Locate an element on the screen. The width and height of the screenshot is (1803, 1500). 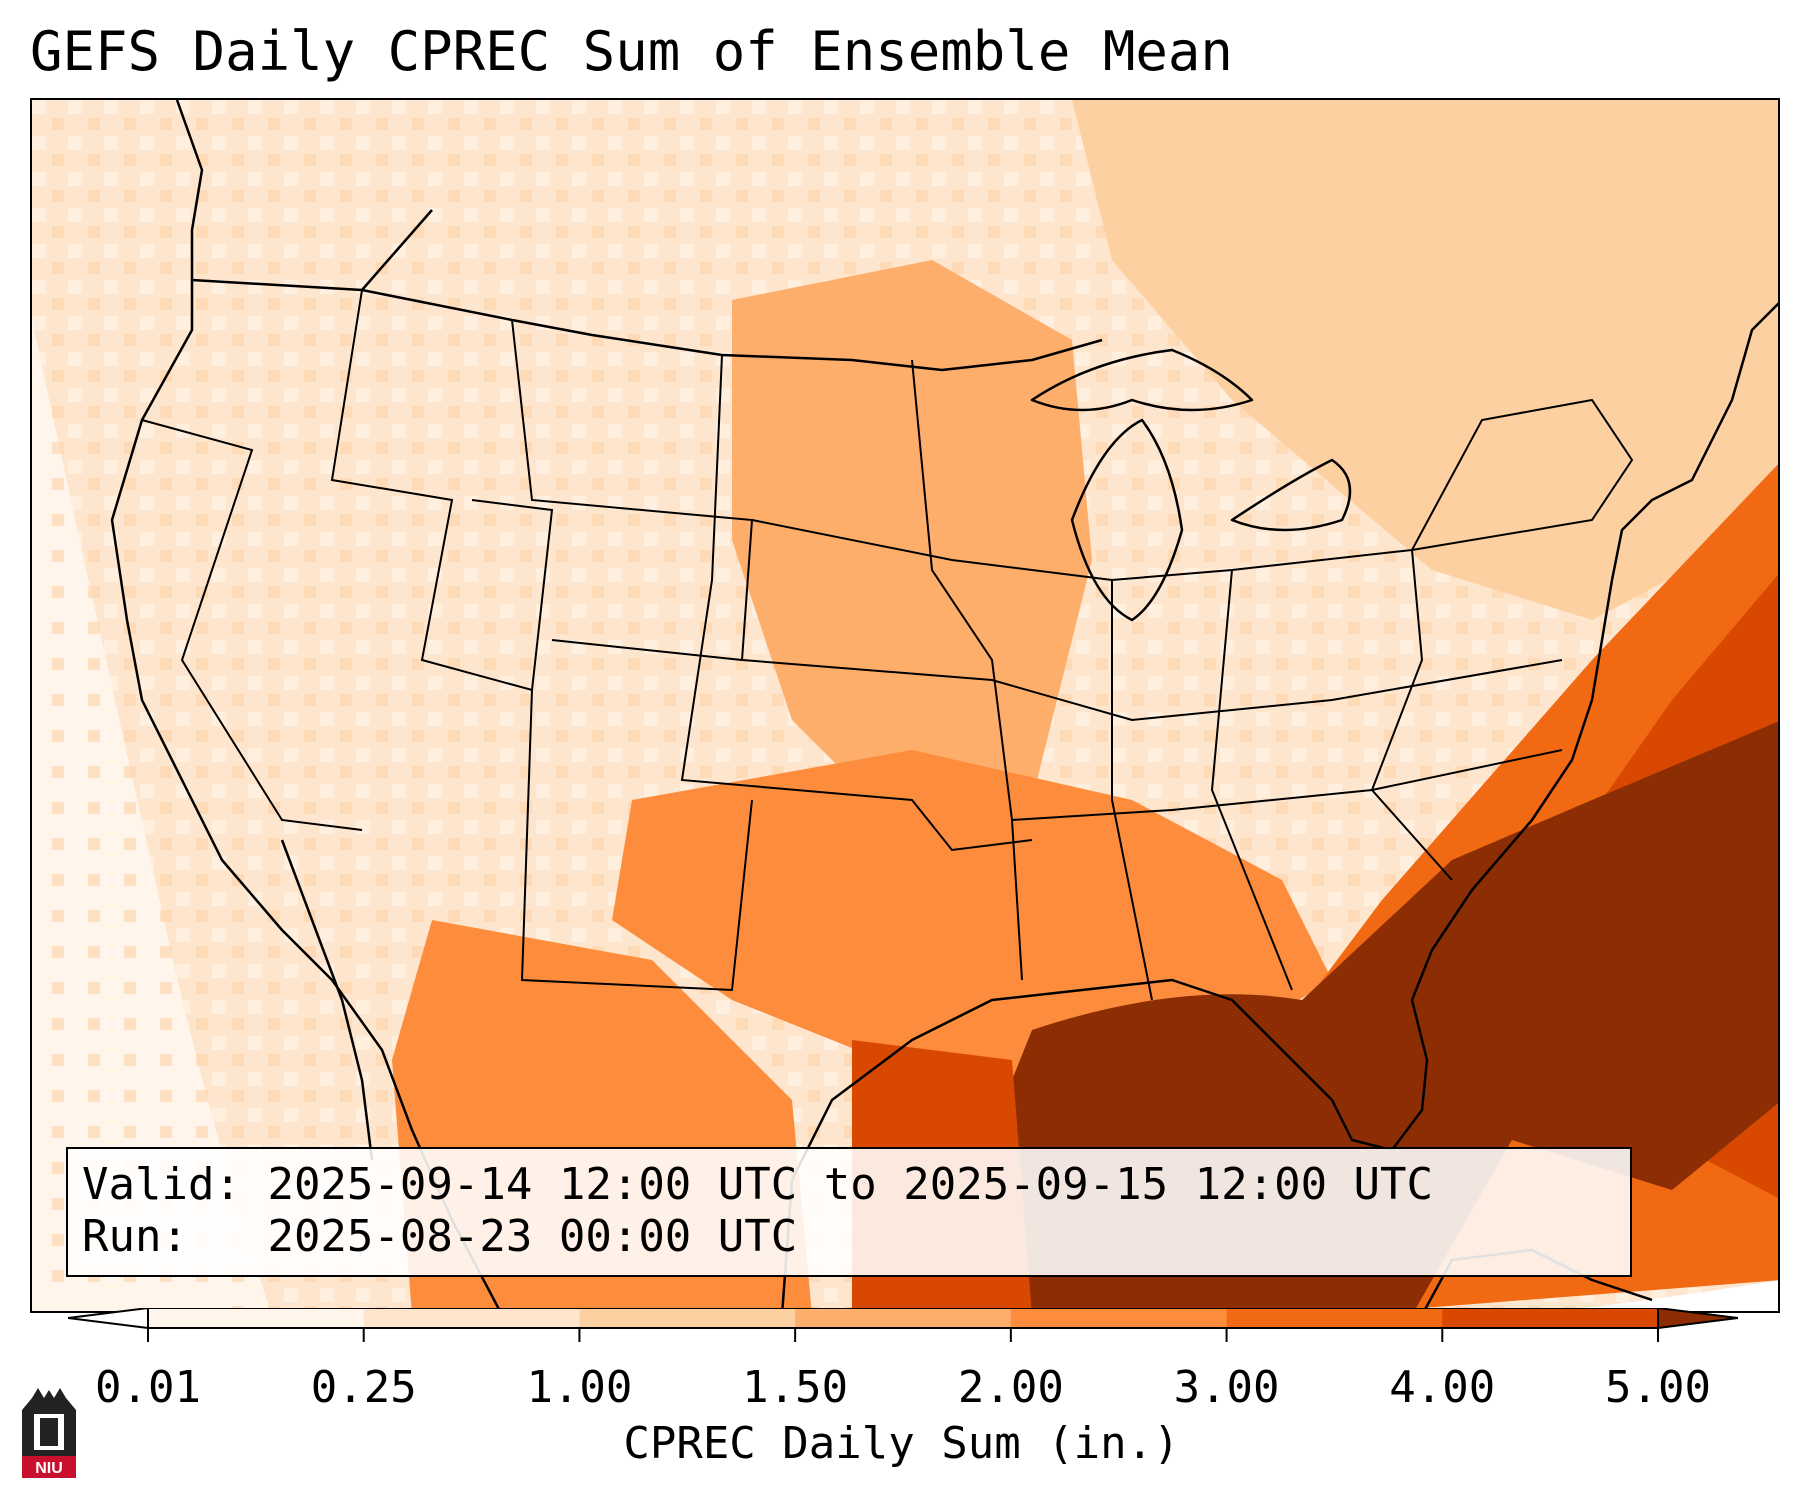
lake-michigan-outline is located at coordinates (1127, 520).